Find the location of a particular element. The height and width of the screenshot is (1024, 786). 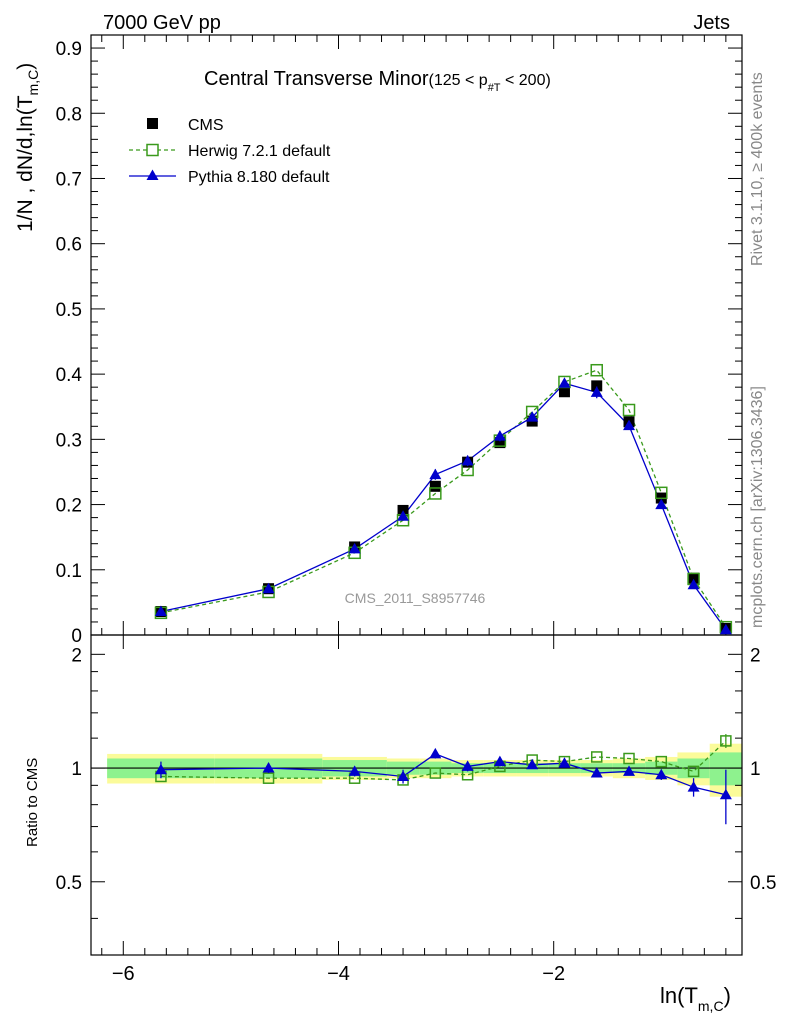

x-axis-label-main: ln(T is located at coordinates (679, 995).